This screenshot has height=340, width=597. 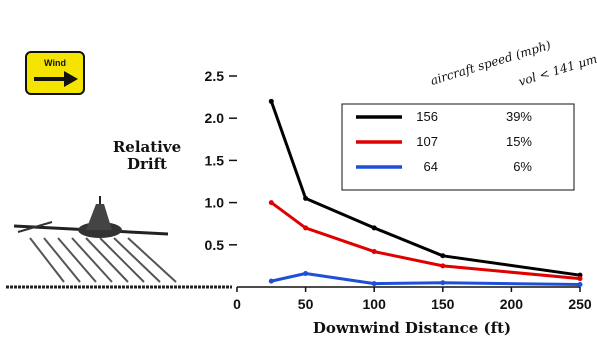 What do you see at coordinates (443, 304) in the screenshot?
I see `x-tick-label: 150` at bounding box center [443, 304].